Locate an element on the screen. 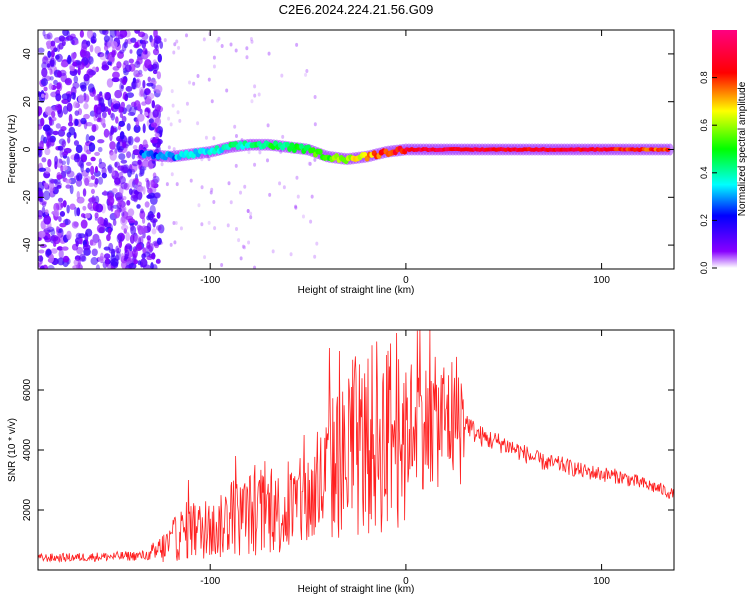 The height and width of the screenshot is (605, 750). y-tick-label: -20 is located at coordinates (27, 197).